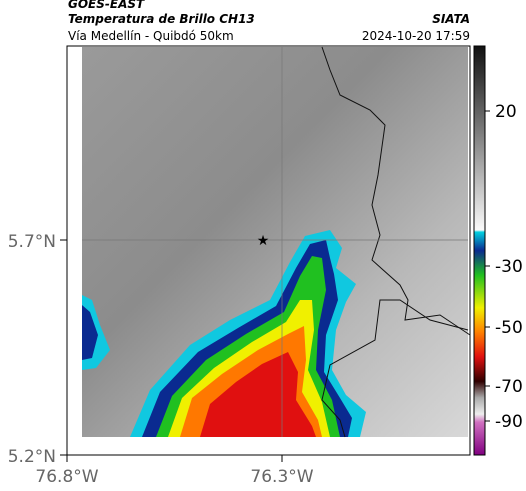 The image size is (526, 491). What do you see at coordinates (32, 457) in the screenshot?
I see `y-tick-label: 5.2°N` at bounding box center [32, 457].